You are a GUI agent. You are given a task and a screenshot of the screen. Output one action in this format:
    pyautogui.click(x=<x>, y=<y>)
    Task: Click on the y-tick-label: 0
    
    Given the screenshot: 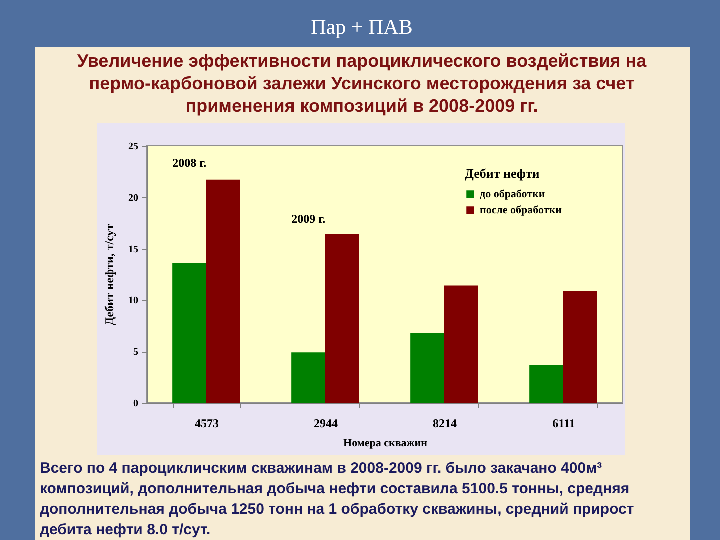 What is the action you would take?
    pyautogui.click(x=136, y=404)
    